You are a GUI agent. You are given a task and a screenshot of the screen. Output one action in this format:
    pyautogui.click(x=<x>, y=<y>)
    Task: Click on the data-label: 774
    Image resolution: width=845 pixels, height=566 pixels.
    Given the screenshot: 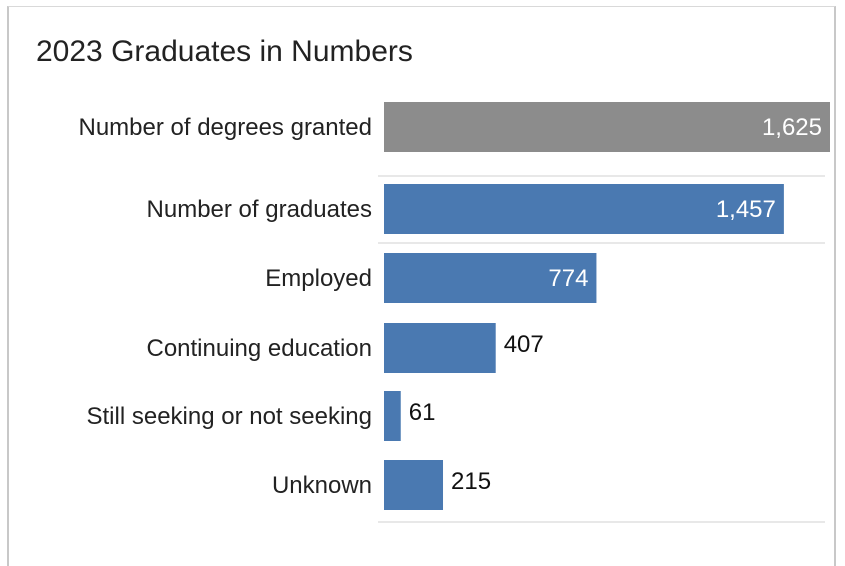 What is the action you would take?
    pyautogui.click(x=568, y=278)
    